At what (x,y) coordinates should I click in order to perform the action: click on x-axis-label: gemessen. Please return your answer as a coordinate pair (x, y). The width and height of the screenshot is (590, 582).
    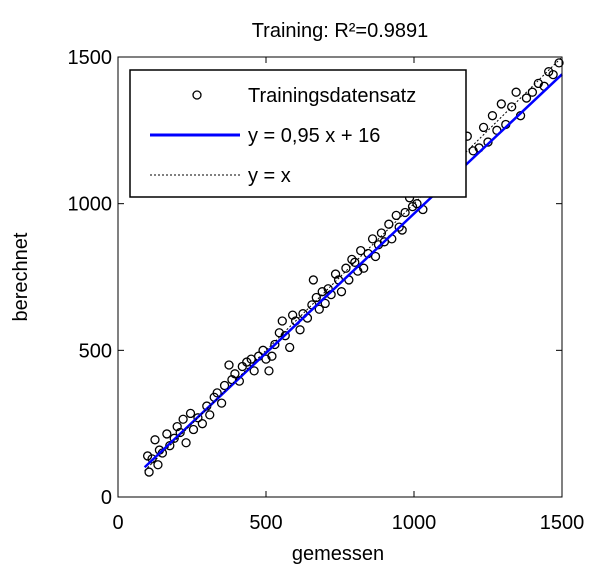
    Looking at the image, I should click on (338, 554).